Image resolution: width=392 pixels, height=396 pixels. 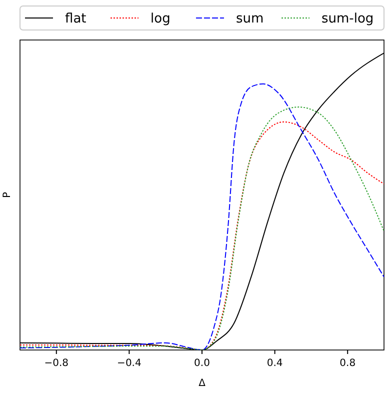 What do you see at coordinates (202, 363) in the screenshot?
I see `x-tick-label: 0.0` at bounding box center [202, 363].